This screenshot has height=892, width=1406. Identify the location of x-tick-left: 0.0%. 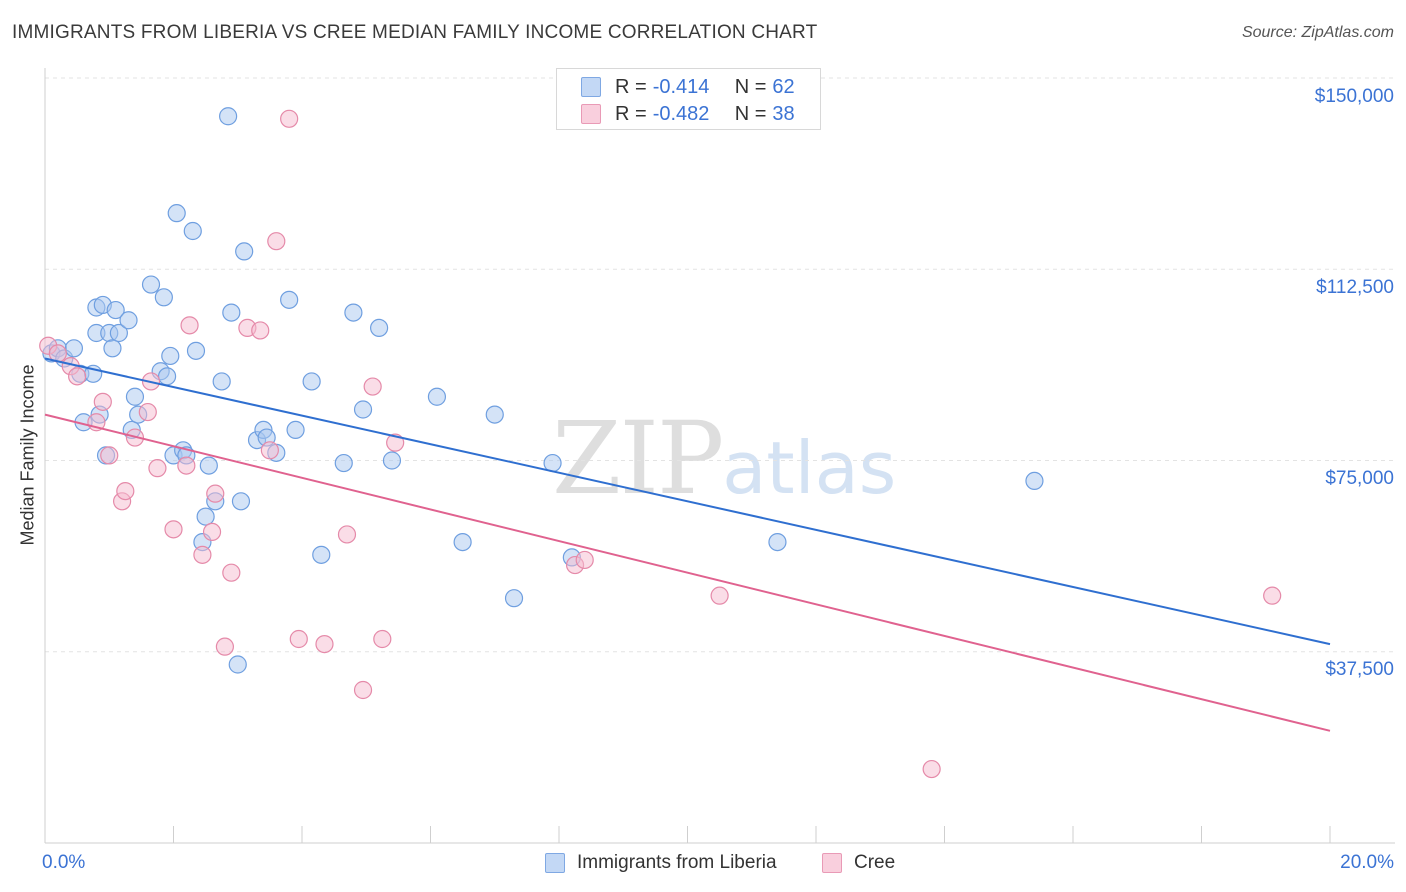
(64, 862).